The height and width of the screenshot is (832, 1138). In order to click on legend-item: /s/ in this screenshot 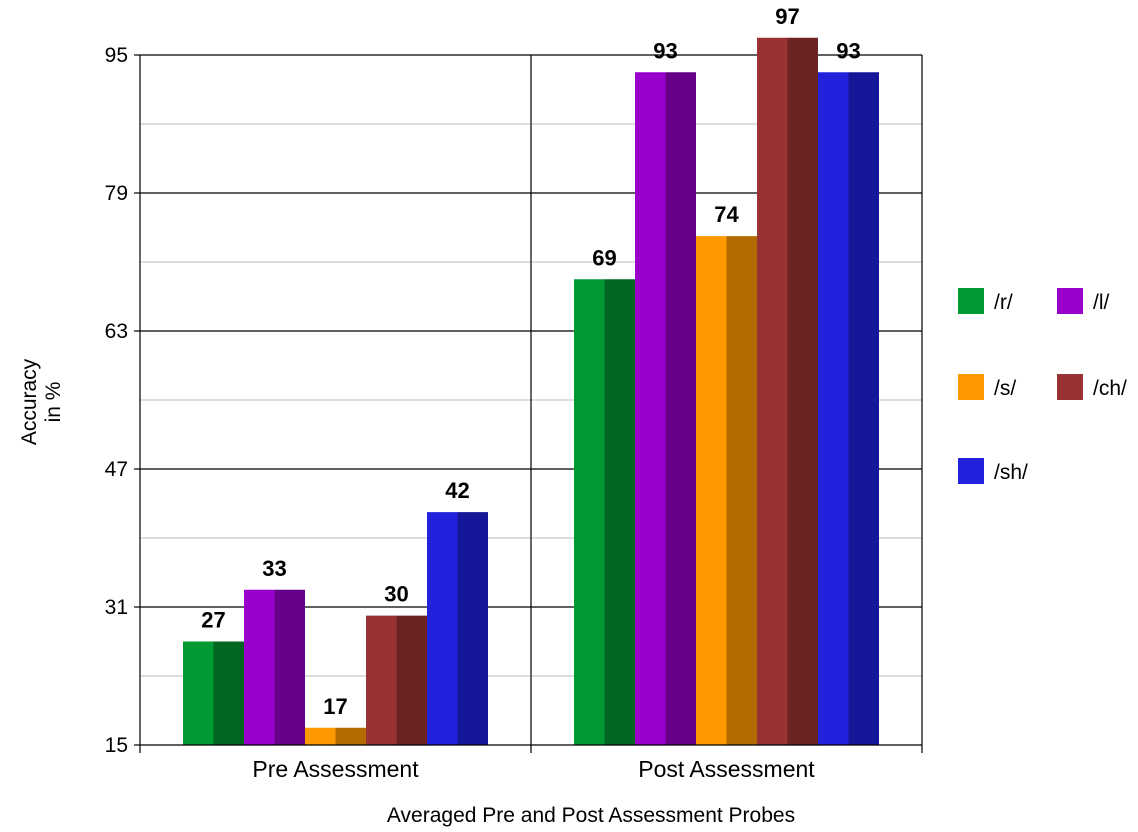, I will do `click(987, 387)`.